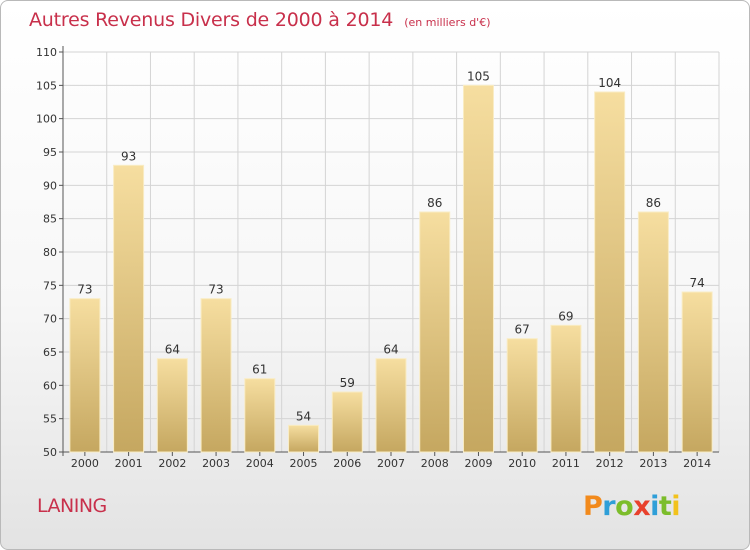 The height and width of the screenshot is (550, 750). What do you see at coordinates (260, 463) in the screenshot?
I see `x-tick-label: 2004` at bounding box center [260, 463].